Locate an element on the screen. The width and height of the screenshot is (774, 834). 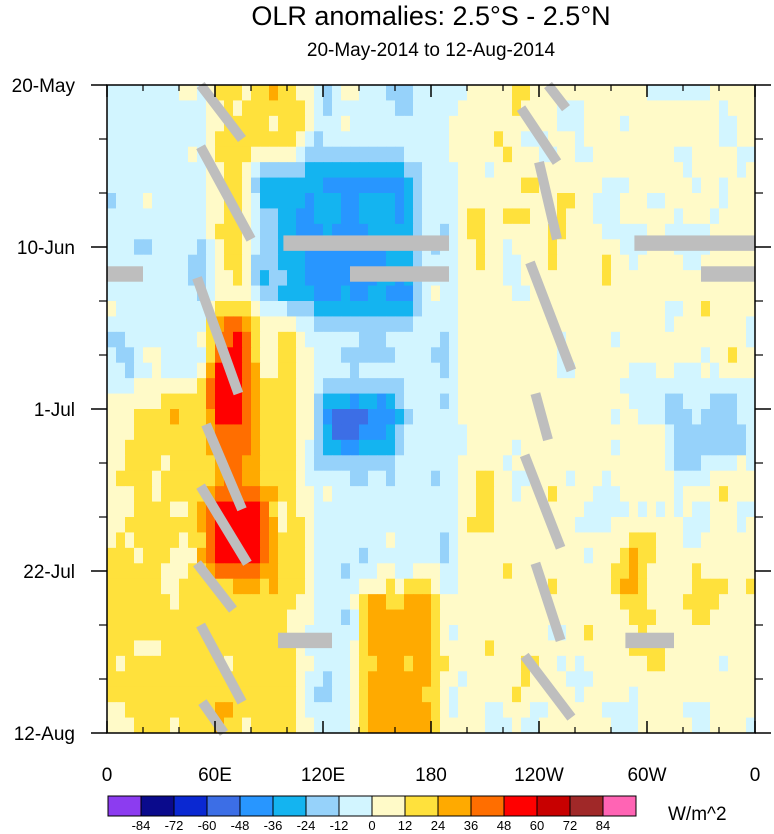
colorbar-label: -36 is located at coordinates (273, 825).